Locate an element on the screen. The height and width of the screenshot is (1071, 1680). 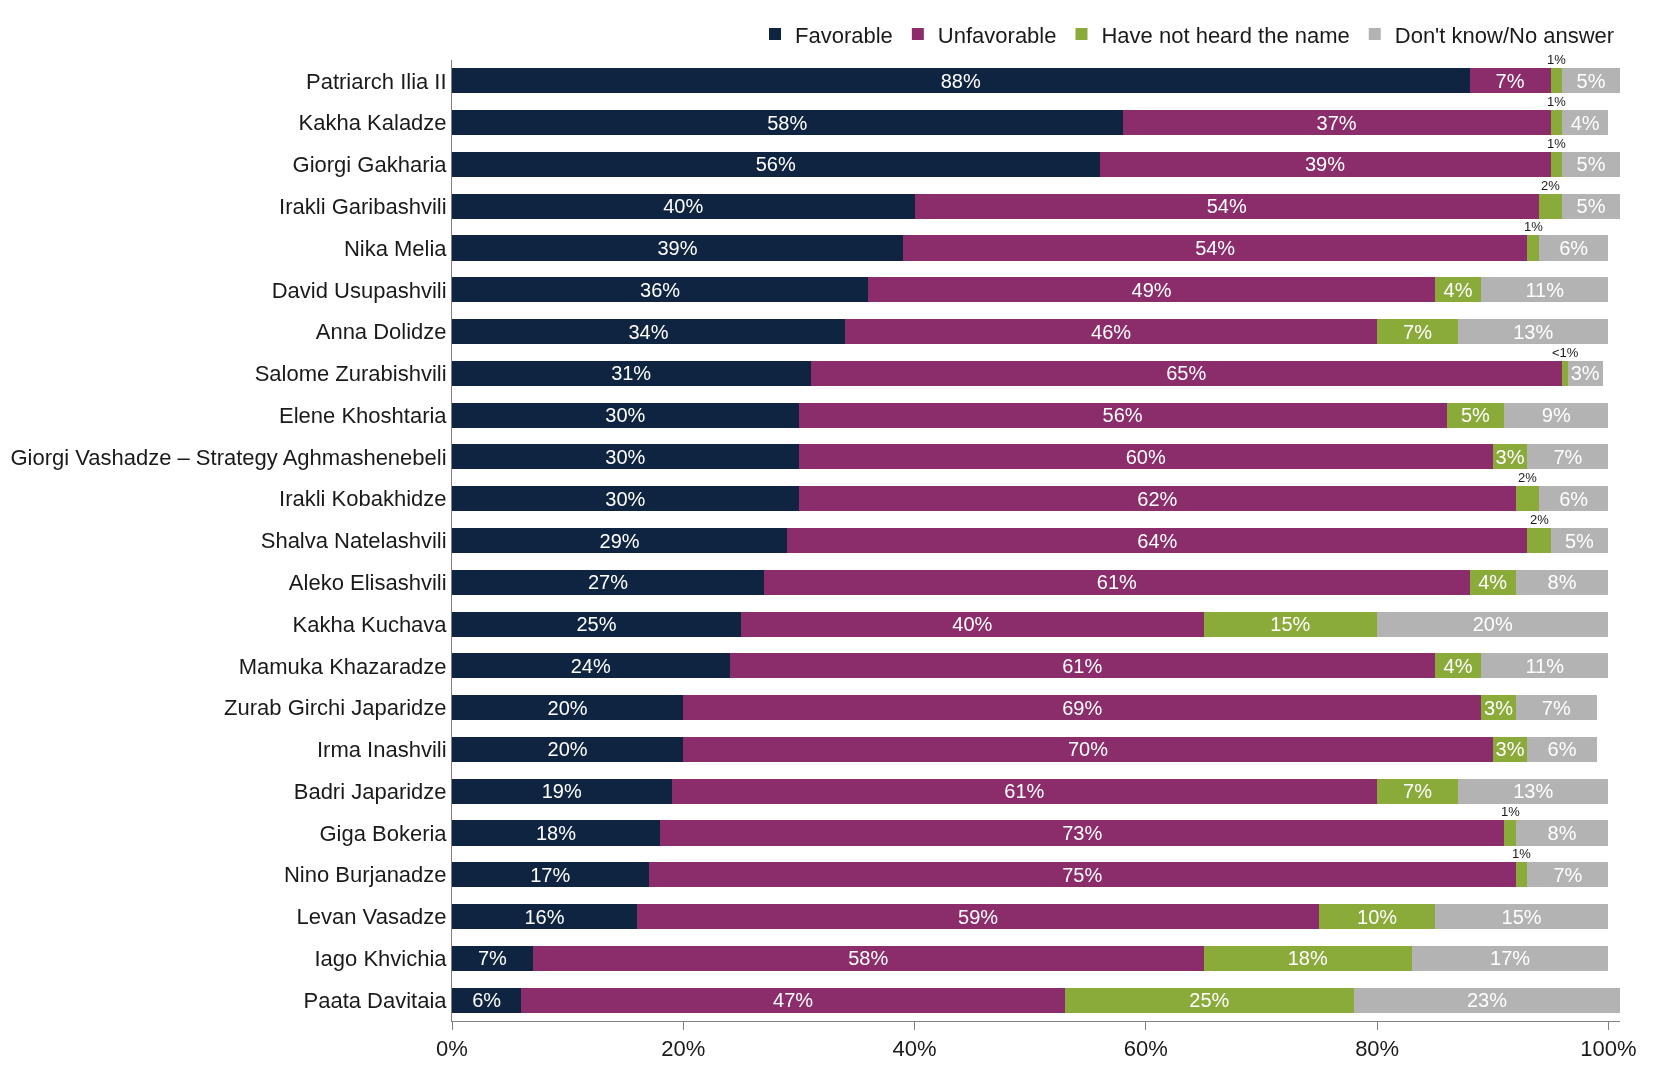
data-label: 64% is located at coordinates (1157, 540).